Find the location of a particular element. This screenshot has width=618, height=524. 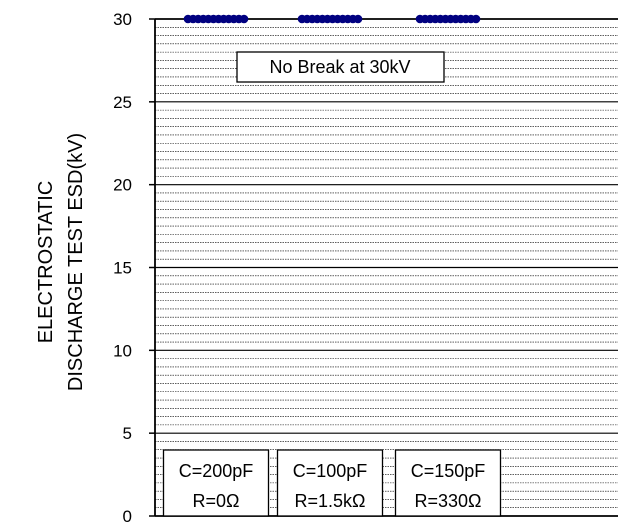

annotation-box is located at coordinates (340, 67).